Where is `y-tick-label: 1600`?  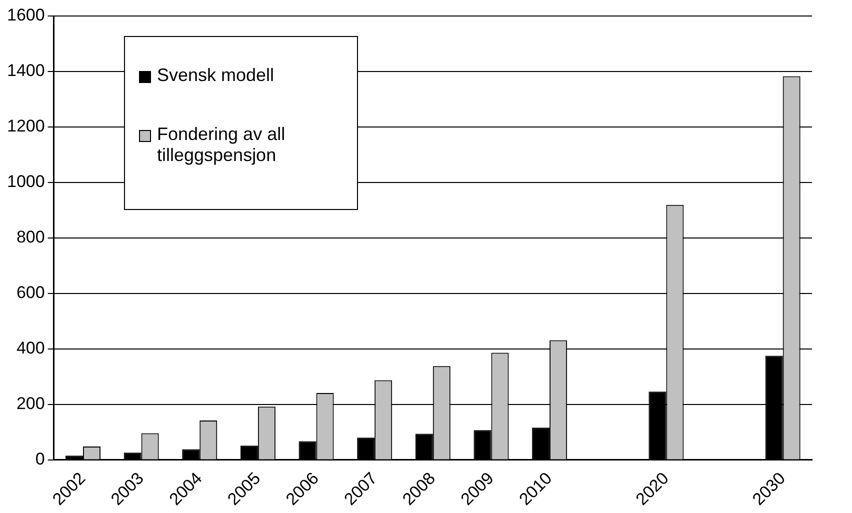 y-tick-label: 1600 is located at coordinates (25, 15).